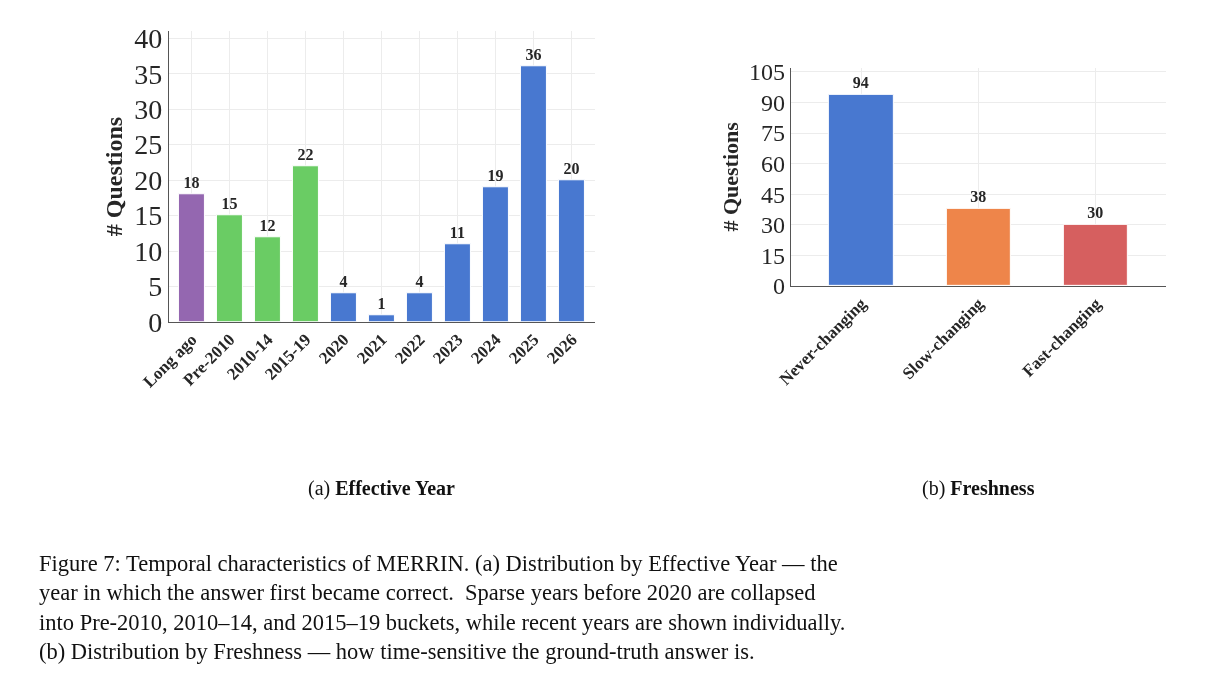 The width and height of the screenshot is (1225, 689). What do you see at coordinates (305, 154) in the screenshot?
I see `data-label: 22` at bounding box center [305, 154].